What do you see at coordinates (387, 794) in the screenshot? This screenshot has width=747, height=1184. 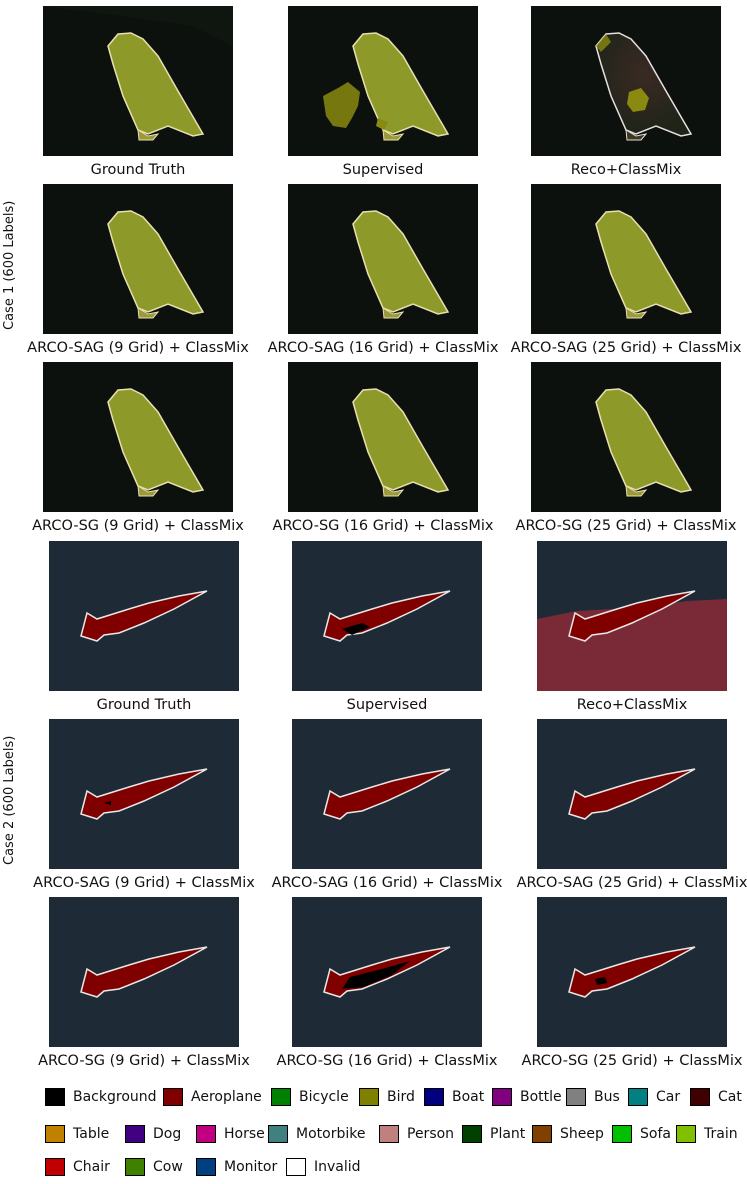 I see `case2-arco-sag-16-image` at bounding box center [387, 794].